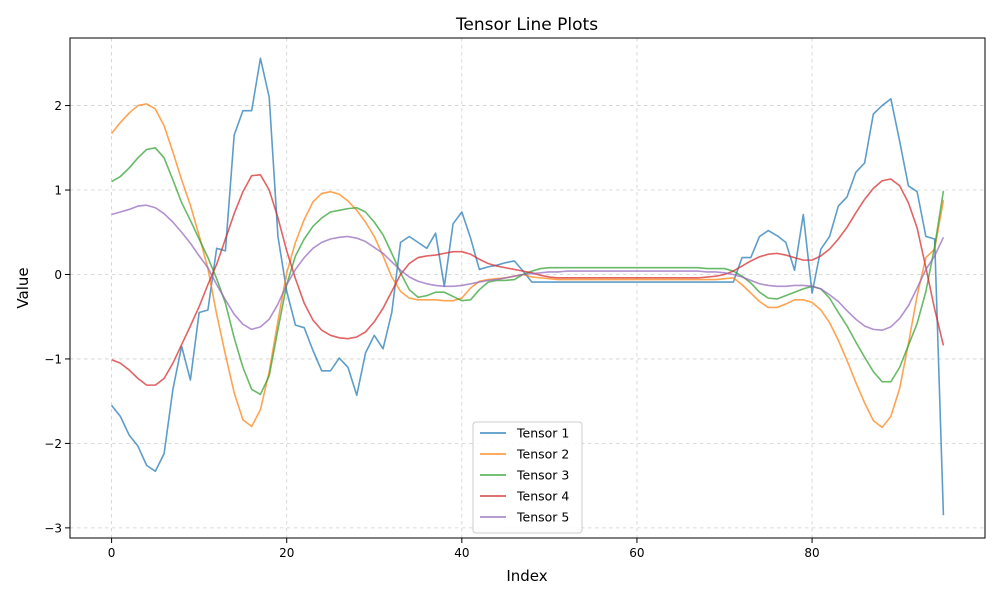  Describe the element at coordinates (636, 553) in the screenshot. I see `x-tick-label: 60` at that location.